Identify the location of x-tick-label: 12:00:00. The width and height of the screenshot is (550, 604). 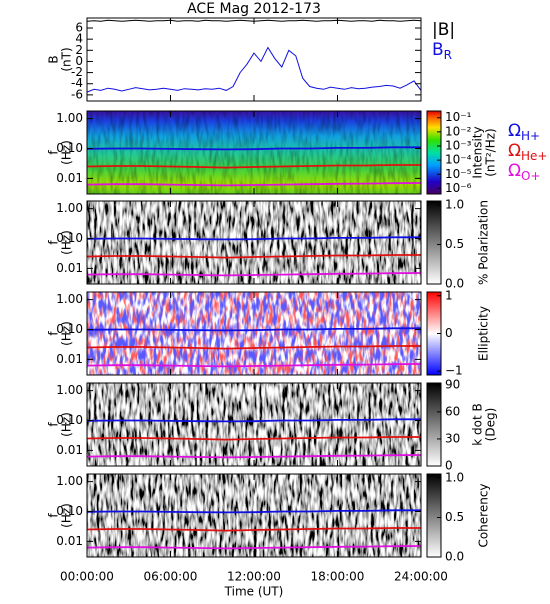
(254, 577).